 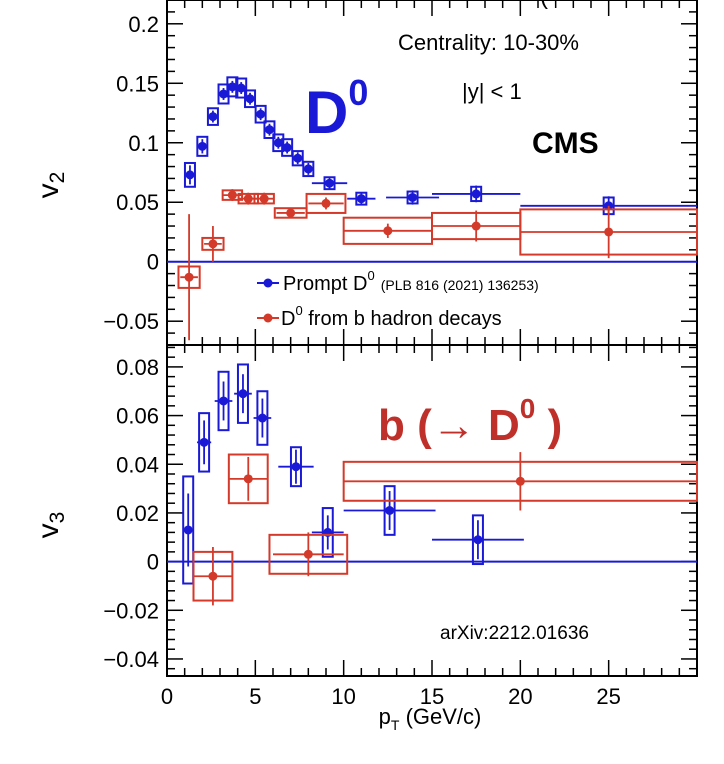 I want to click on x-tick-label: 15, so click(x=432, y=696).